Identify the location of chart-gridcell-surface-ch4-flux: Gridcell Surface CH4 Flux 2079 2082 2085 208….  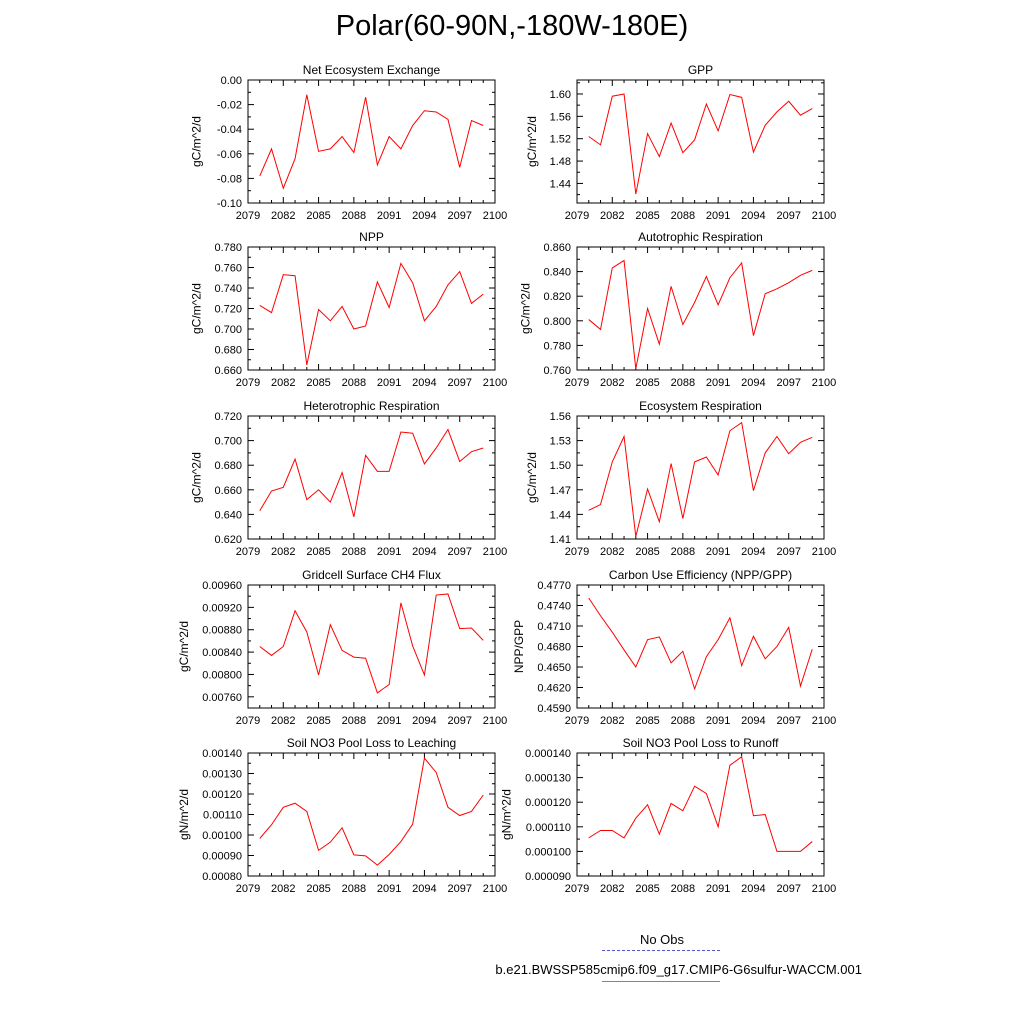
(342, 647).